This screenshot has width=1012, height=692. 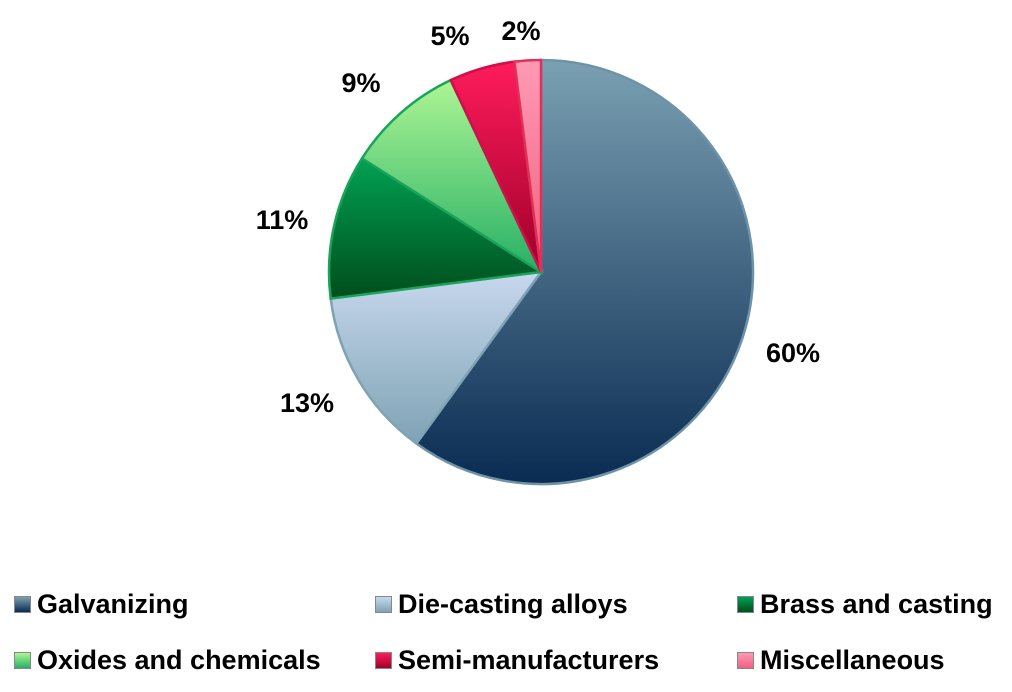 I want to click on legend-item: Semi-manufacturers, so click(x=517, y=660).